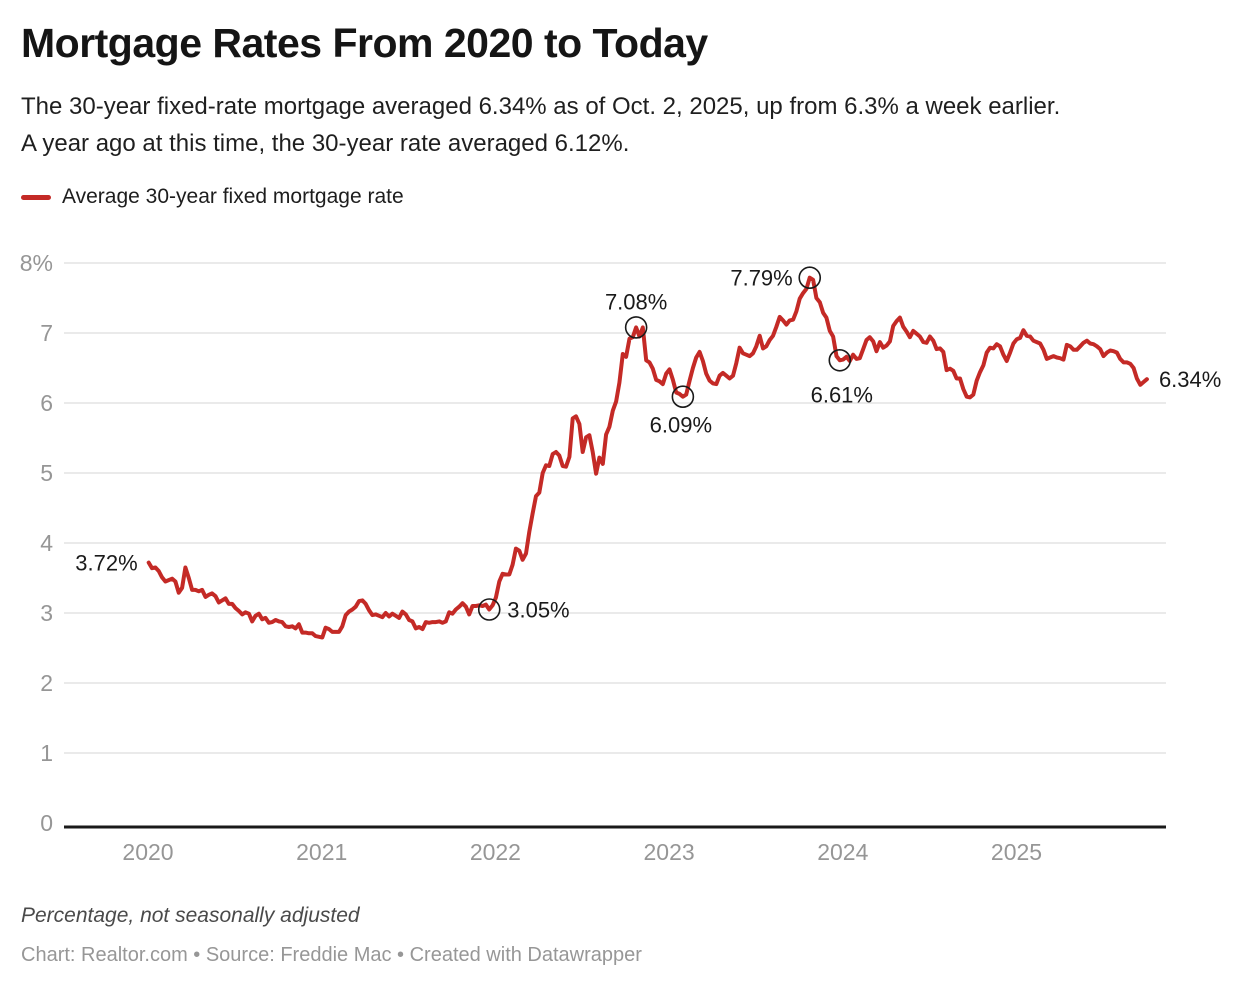  Describe the element at coordinates (46, 613) in the screenshot. I see `y-tick-label: 3` at that location.